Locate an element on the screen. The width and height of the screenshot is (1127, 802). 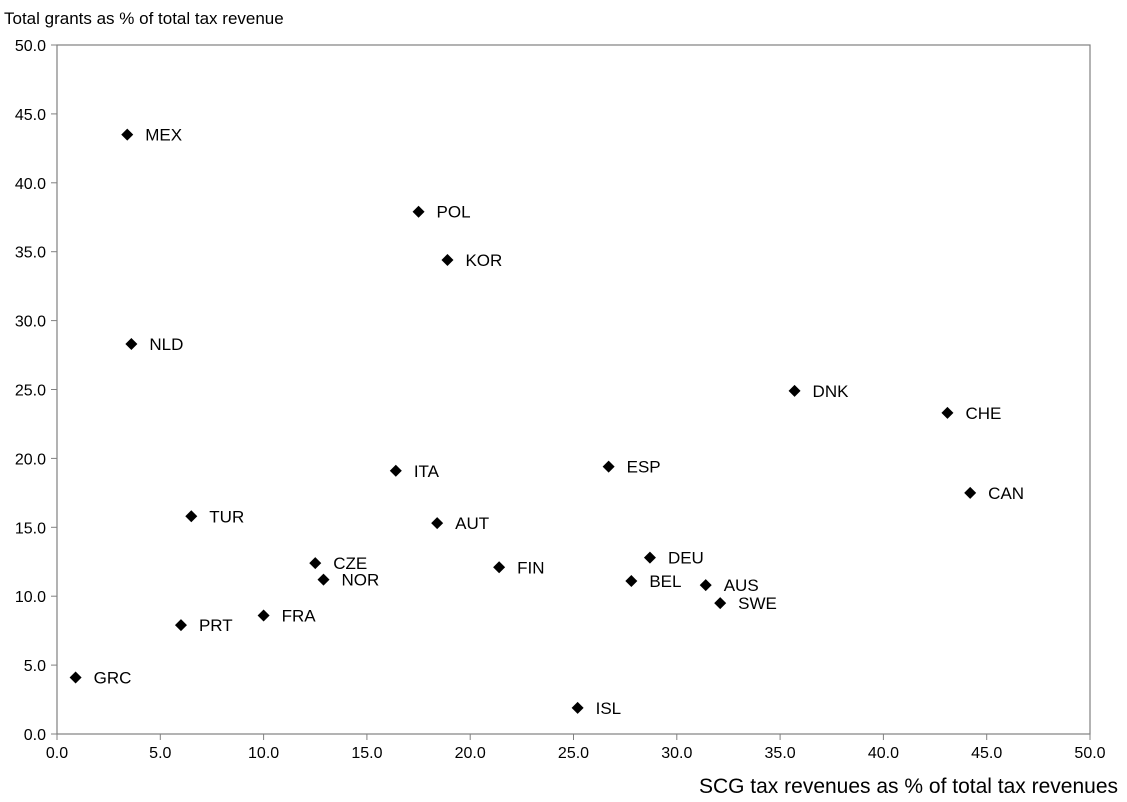
data-point-dnk is located at coordinates (794, 390).